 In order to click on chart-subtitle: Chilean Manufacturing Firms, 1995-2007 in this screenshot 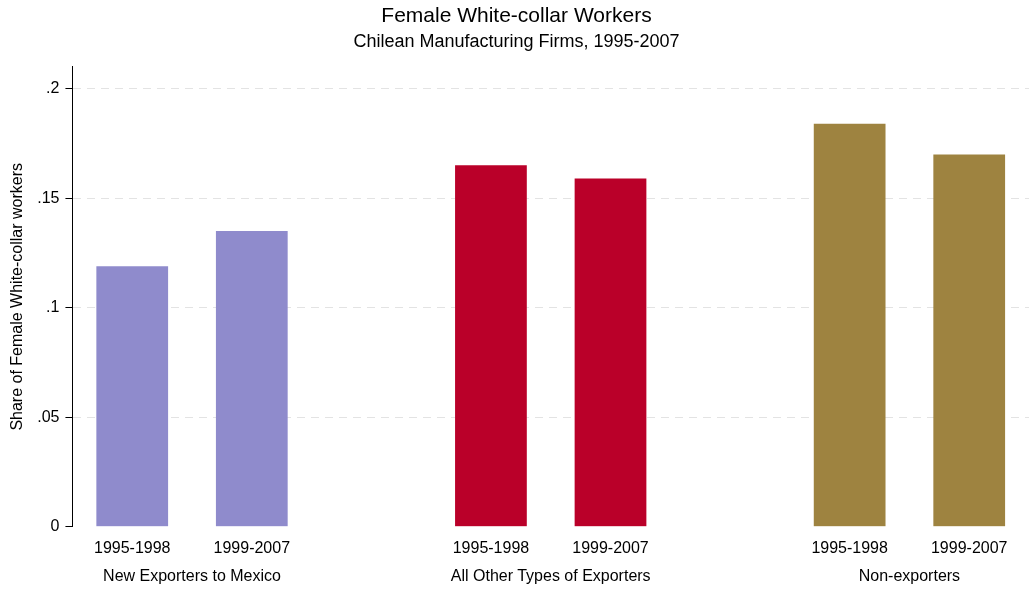, I will do `click(516, 40)`.